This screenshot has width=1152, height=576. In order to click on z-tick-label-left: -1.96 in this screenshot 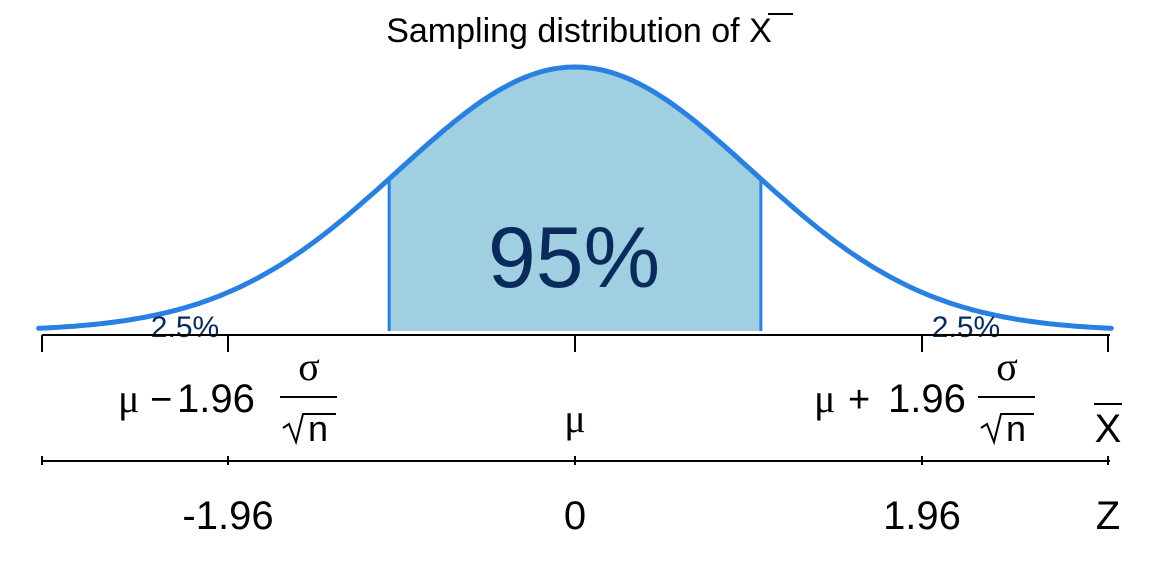, I will do `click(227, 516)`.